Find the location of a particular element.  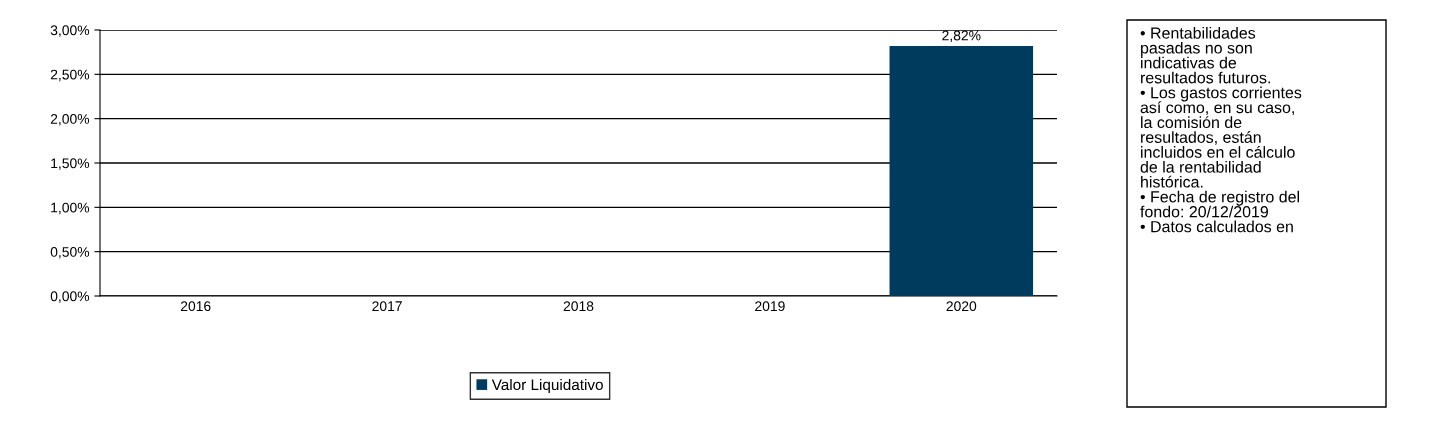

x-tick-label: 2020 is located at coordinates (961, 306).